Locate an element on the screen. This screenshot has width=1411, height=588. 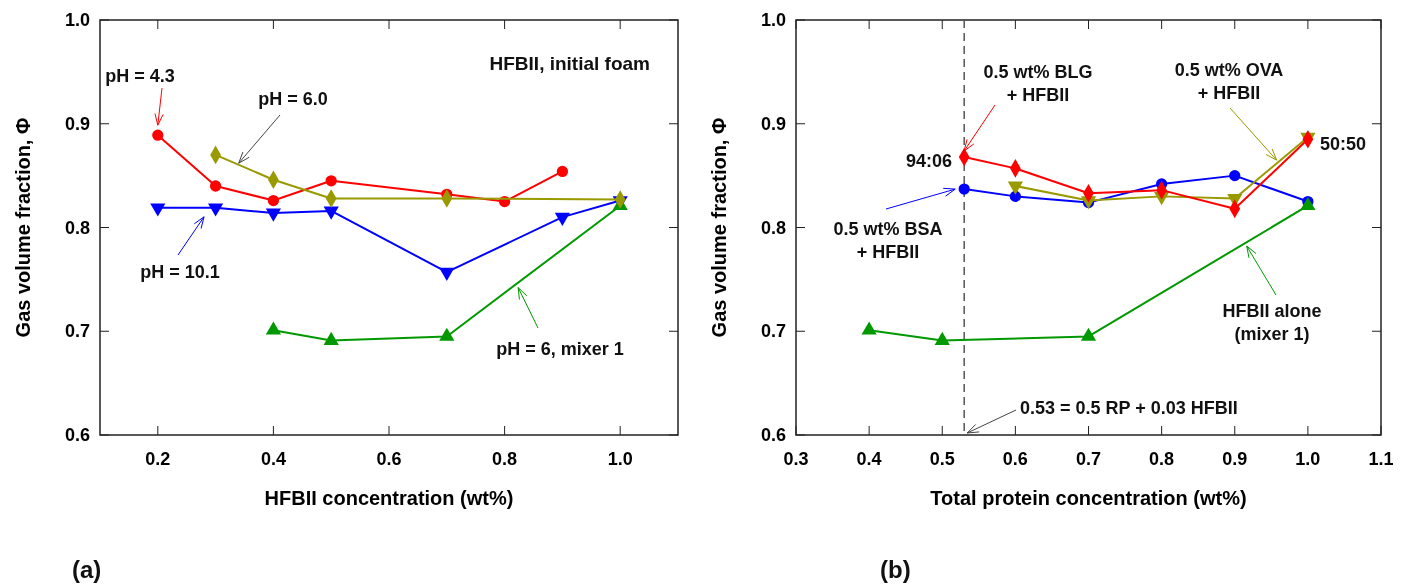
annotation: 50:50 is located at coordinates (1343, 144).